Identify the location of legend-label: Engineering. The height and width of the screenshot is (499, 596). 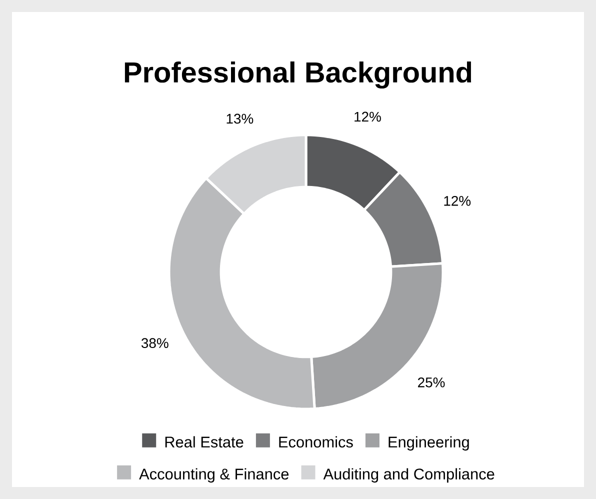
(428, 443).